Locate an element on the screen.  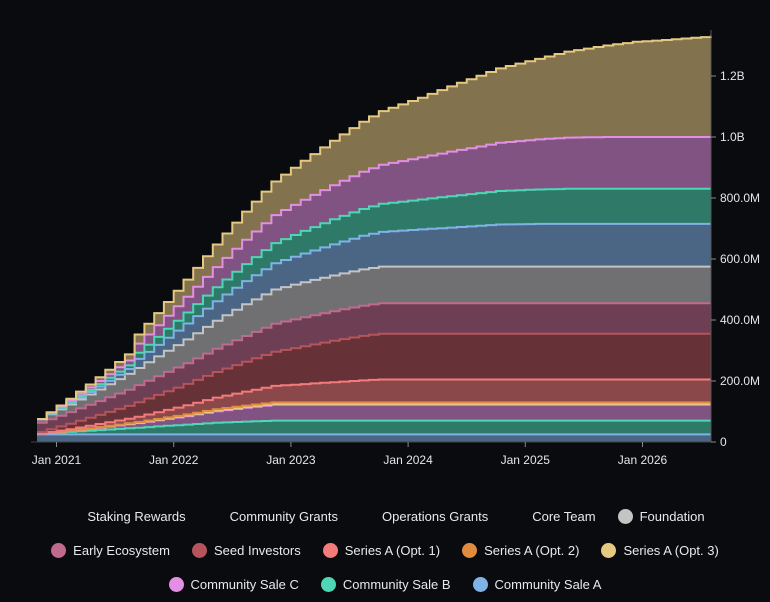
legend-item-seed-investors: Seed Investors is located at coordinates (246, 550).